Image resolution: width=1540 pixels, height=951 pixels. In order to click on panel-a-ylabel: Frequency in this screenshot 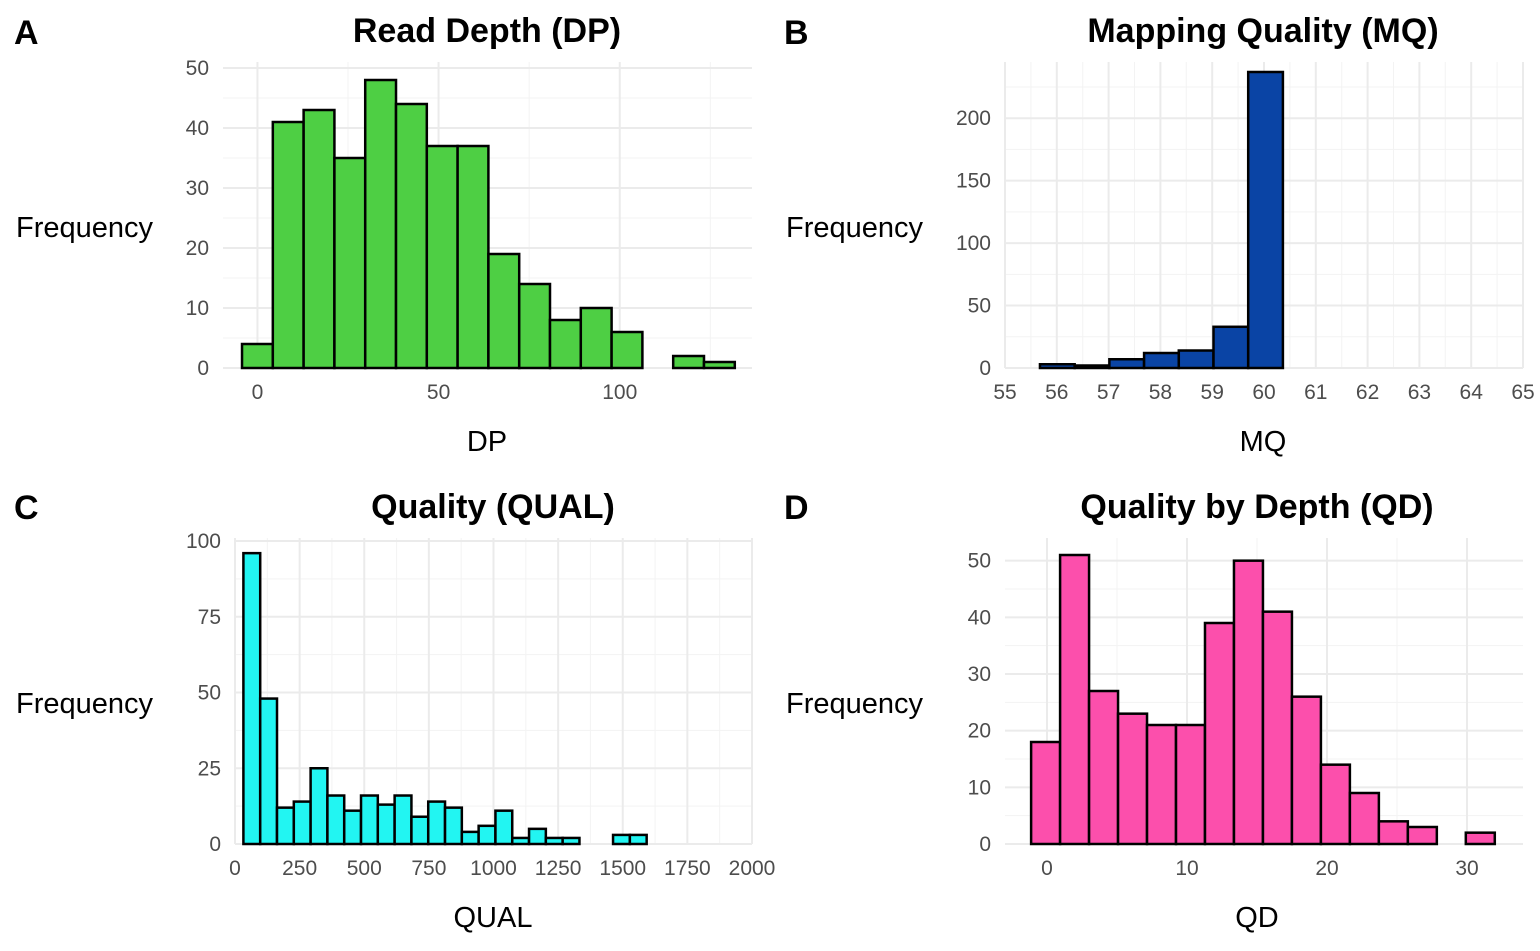, I will do `click(85, 228)`.